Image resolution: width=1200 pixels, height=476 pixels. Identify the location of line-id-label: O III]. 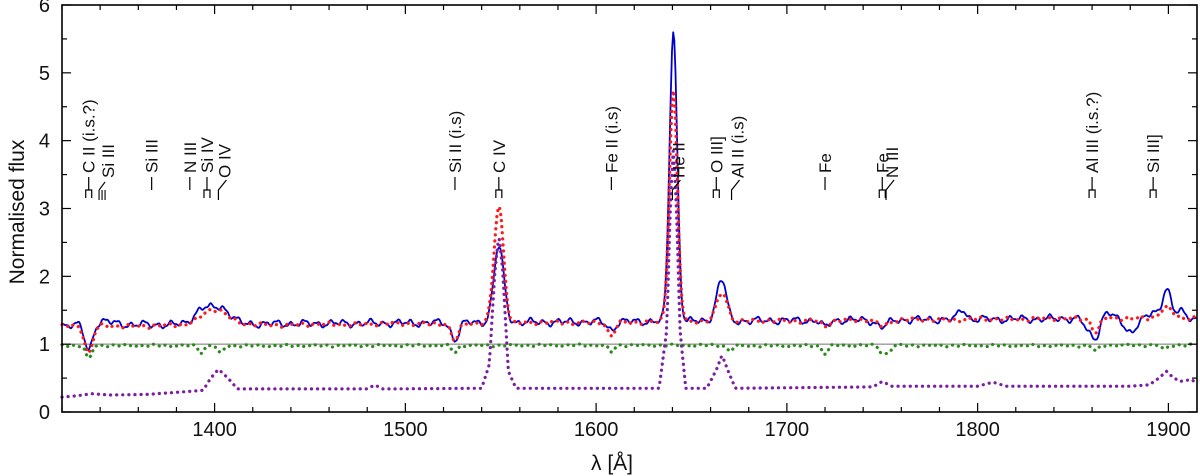
(716, 154).